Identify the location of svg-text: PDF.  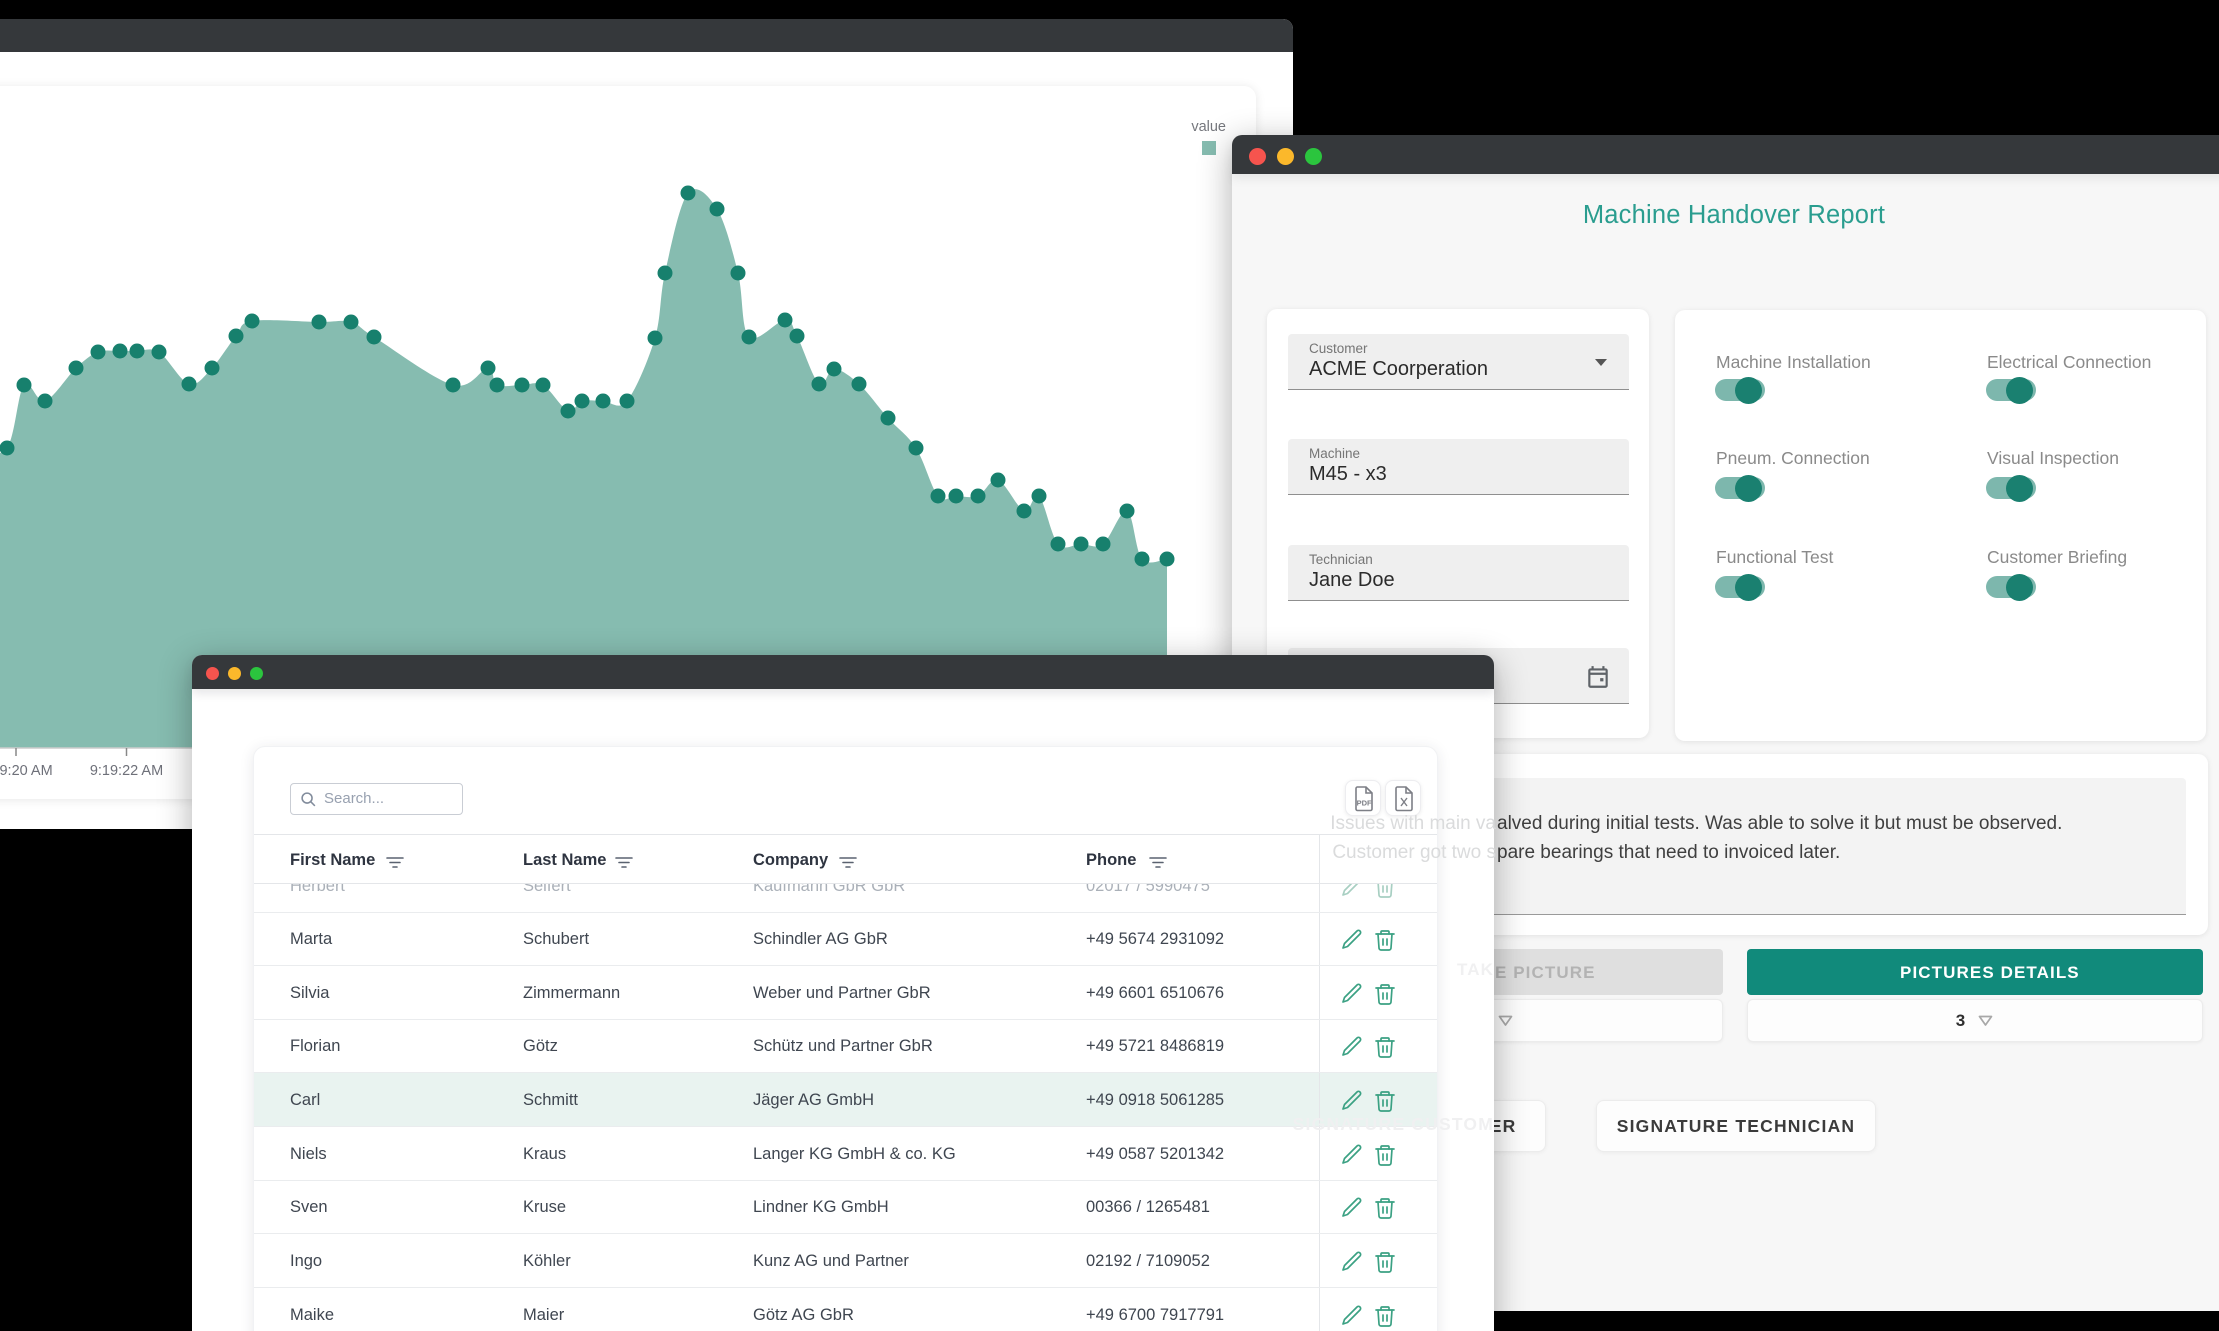
(1364, 803).